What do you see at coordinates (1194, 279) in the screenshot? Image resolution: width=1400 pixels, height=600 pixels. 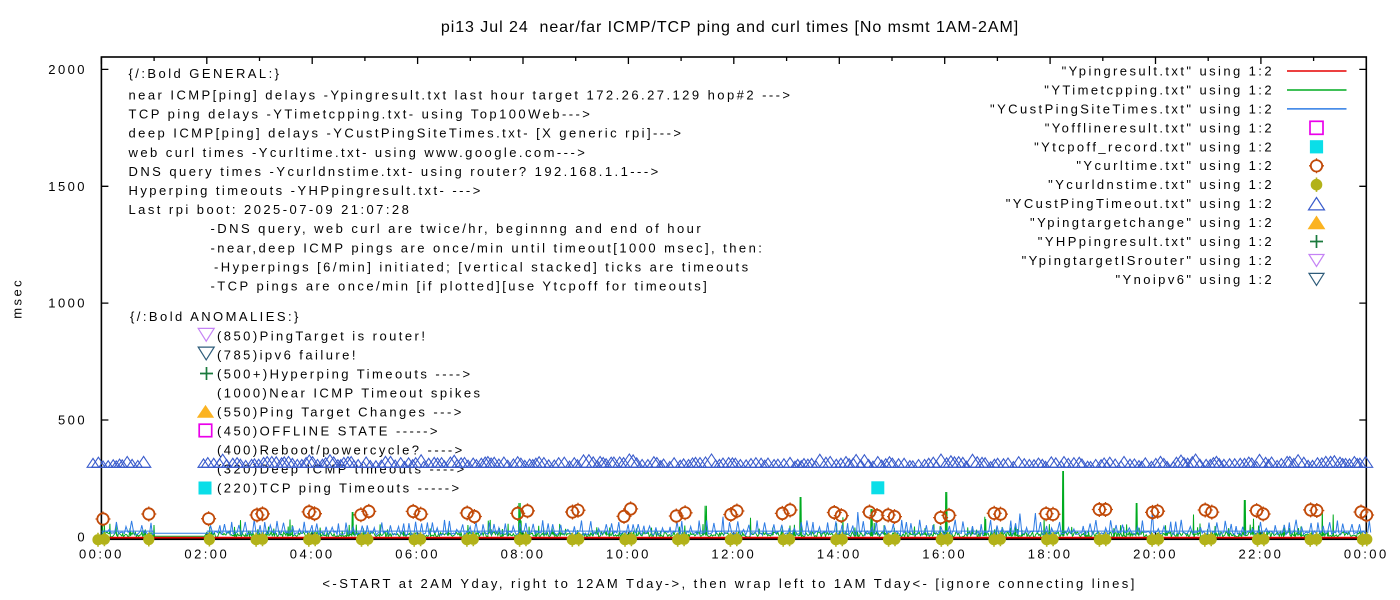 I see `svg-text: "Ynoipv6" using 1:2` at bounding box center [1194, 279].